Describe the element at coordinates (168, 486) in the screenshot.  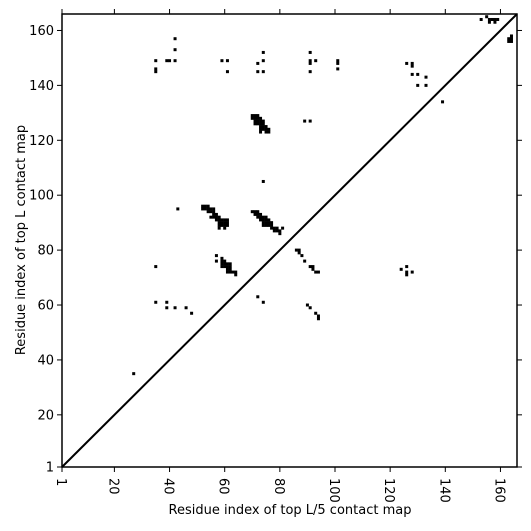
I see `x-tick-label: 40` at that location.